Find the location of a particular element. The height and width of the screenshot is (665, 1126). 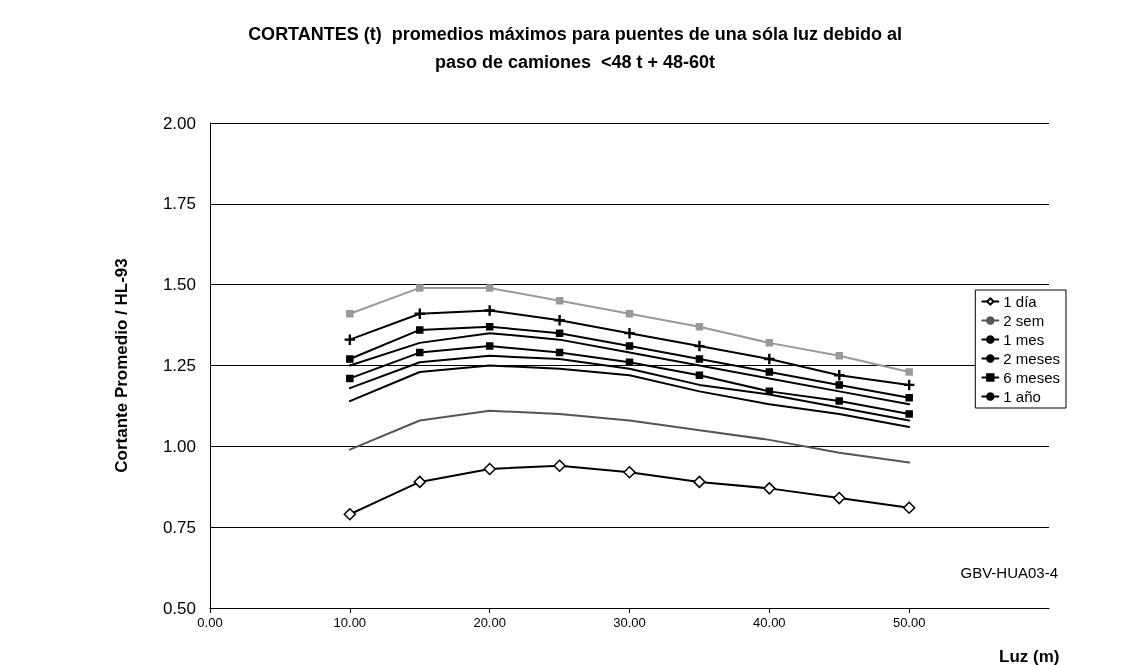

legend-label: 1 mes is located at coordinates (1024, 339).